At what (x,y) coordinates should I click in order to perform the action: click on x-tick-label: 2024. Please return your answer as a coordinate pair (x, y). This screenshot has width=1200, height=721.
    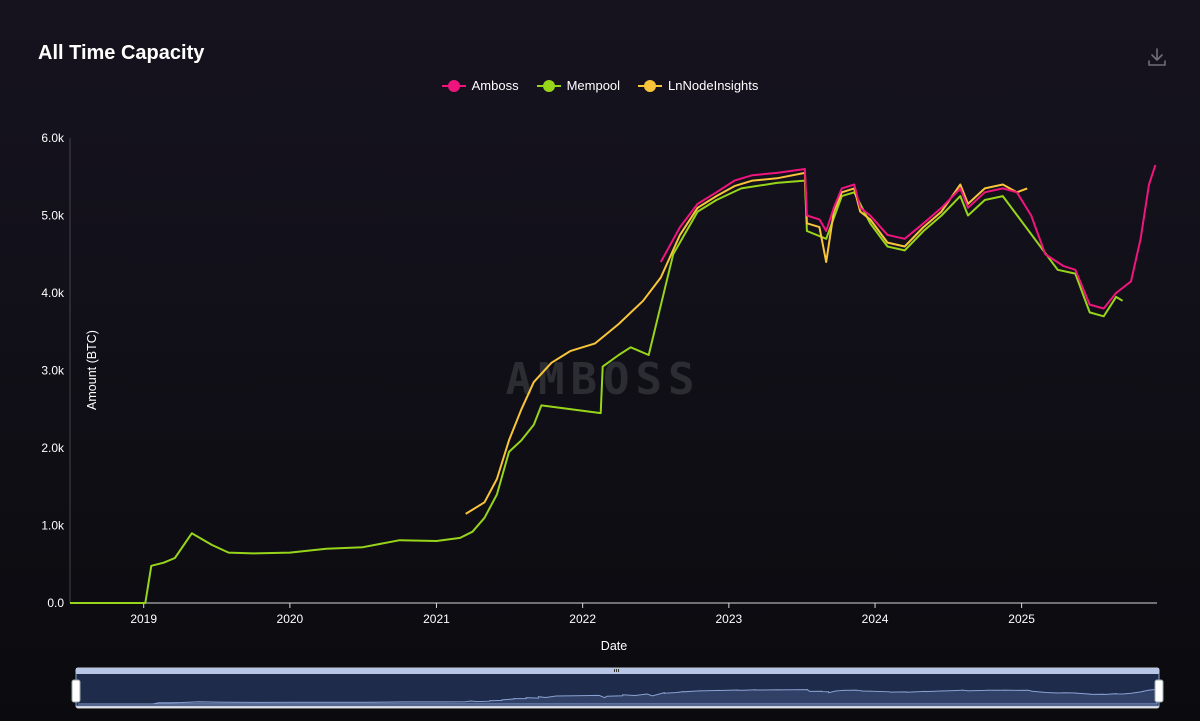
    Looking at the image, I should click on (875, 619).